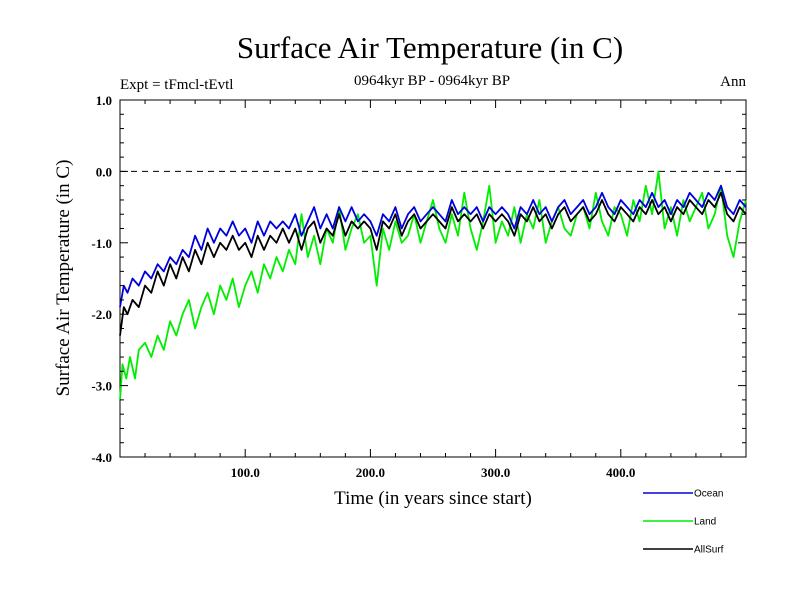  What do you see at coordinates (101, 457) in the screenshot?
I see `y-tick-label: -4.0` at bounding box center [101, 457].